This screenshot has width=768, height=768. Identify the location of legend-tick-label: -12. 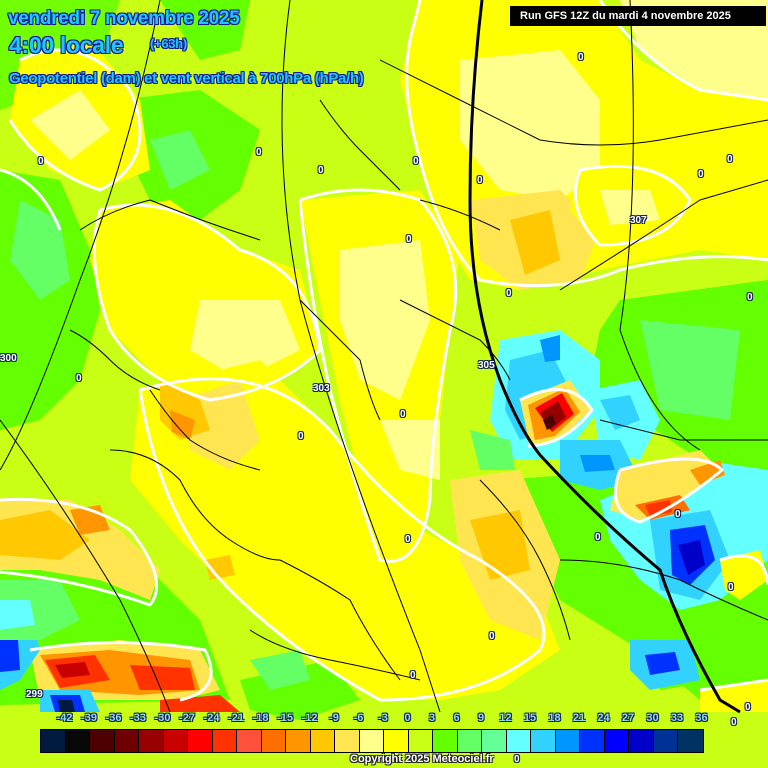
(309, 718).